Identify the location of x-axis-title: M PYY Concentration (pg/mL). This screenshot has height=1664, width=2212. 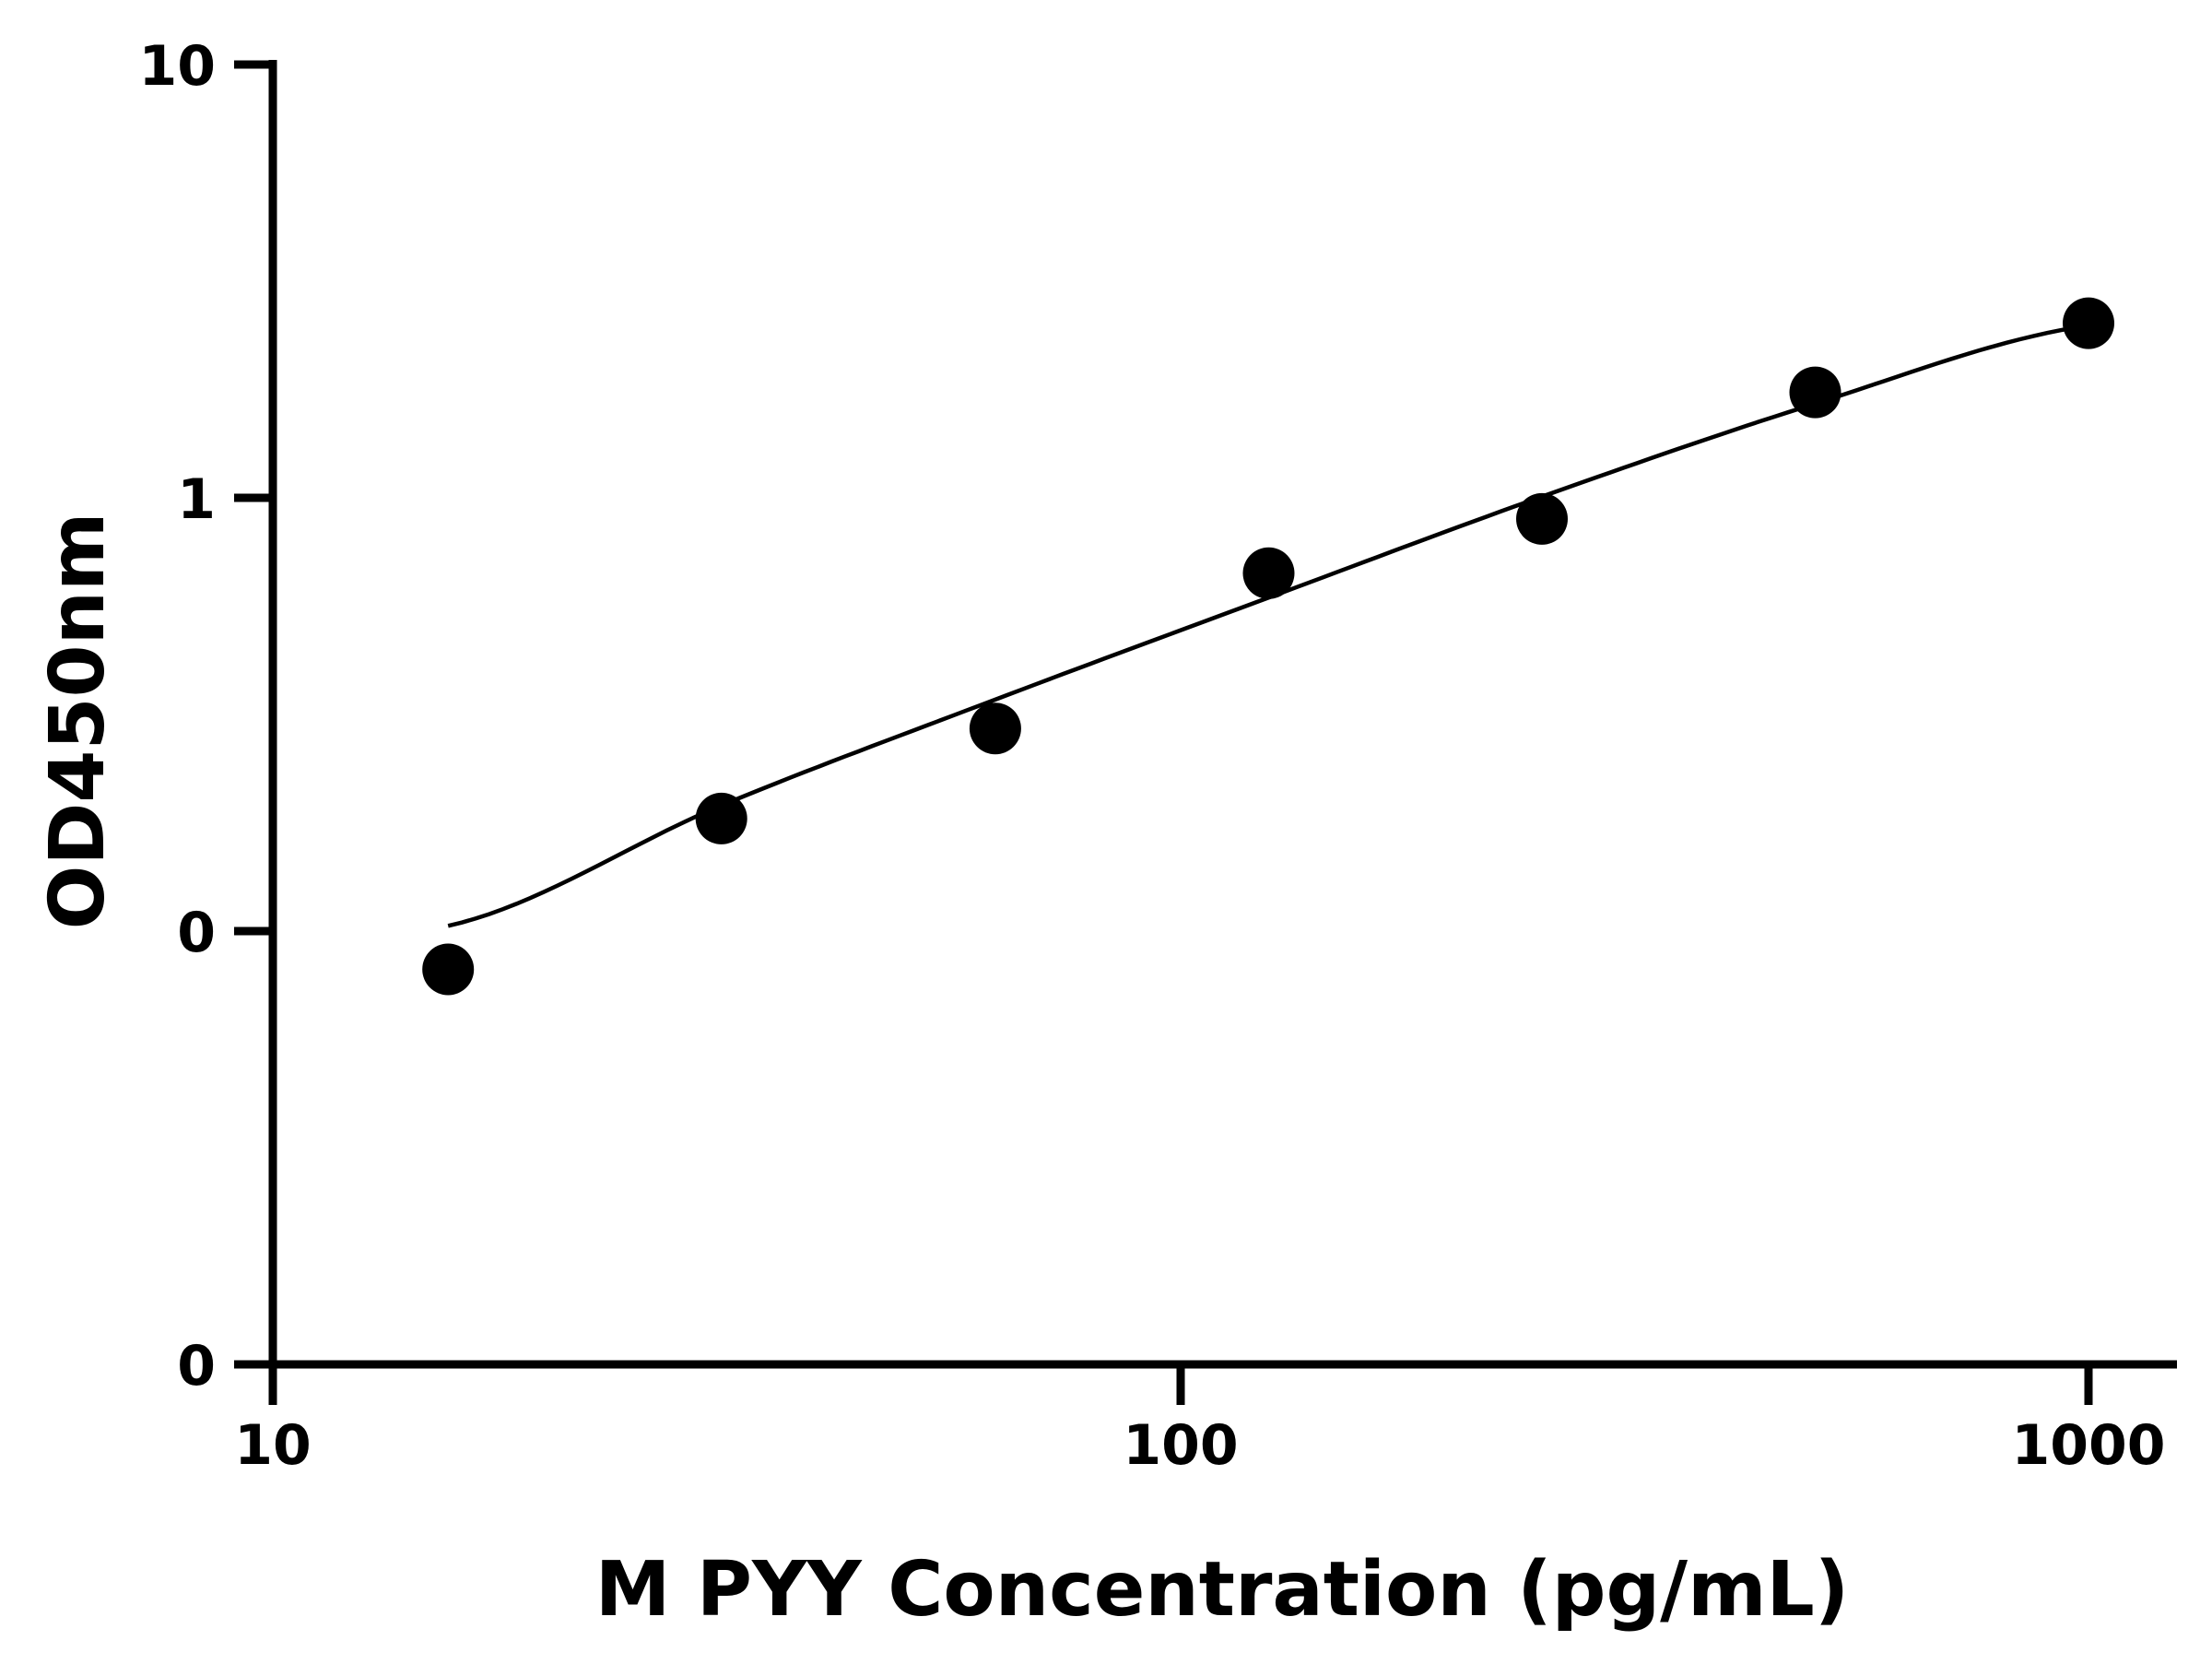
(1222, 1590).